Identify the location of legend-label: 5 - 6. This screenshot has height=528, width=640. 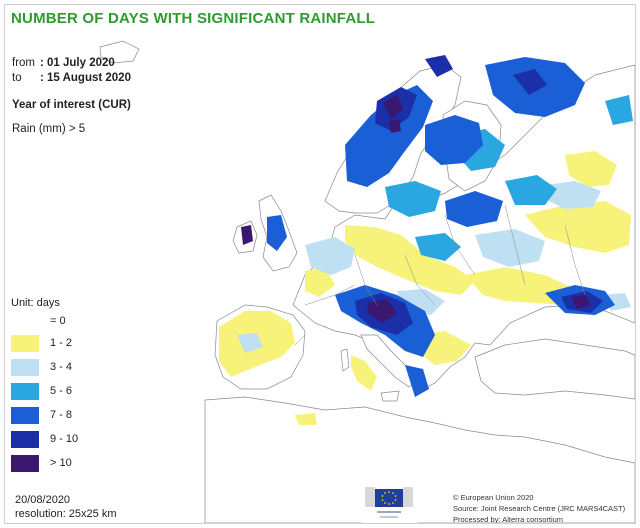
(61, 391).